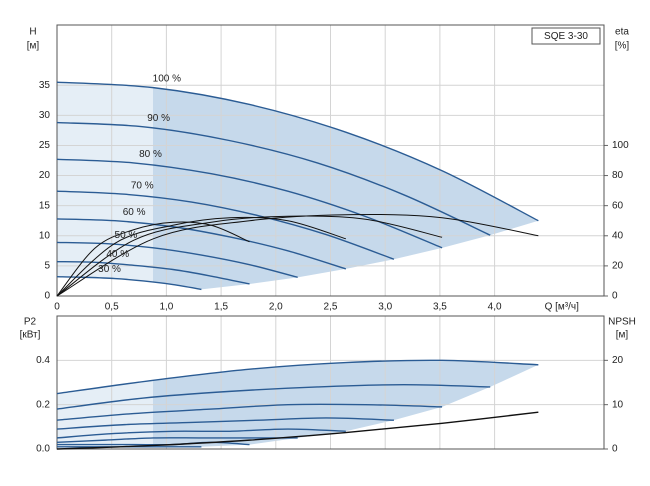  I want to click on y2-unit: [%], so click(622, 46).